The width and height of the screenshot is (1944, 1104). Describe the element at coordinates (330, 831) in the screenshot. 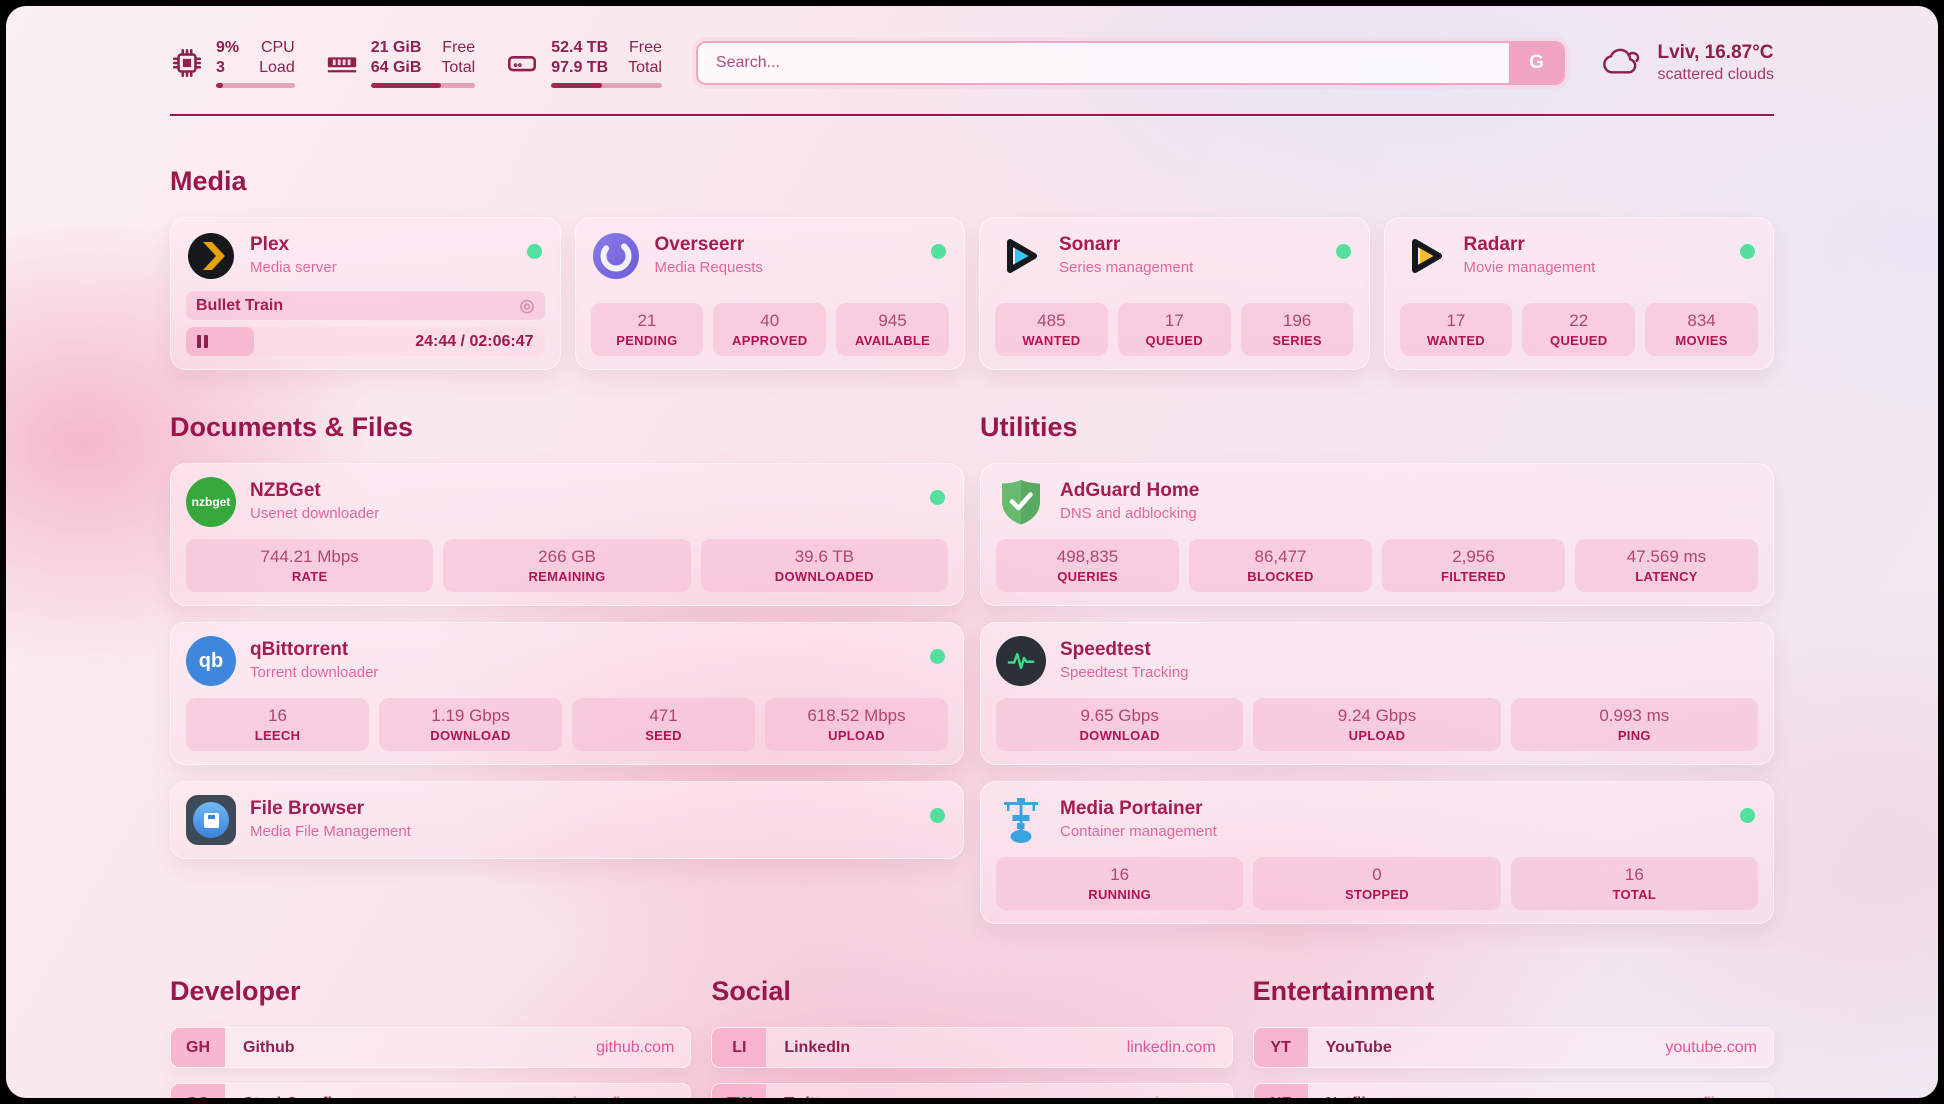

I see `app-description: Media File Management` at that location.